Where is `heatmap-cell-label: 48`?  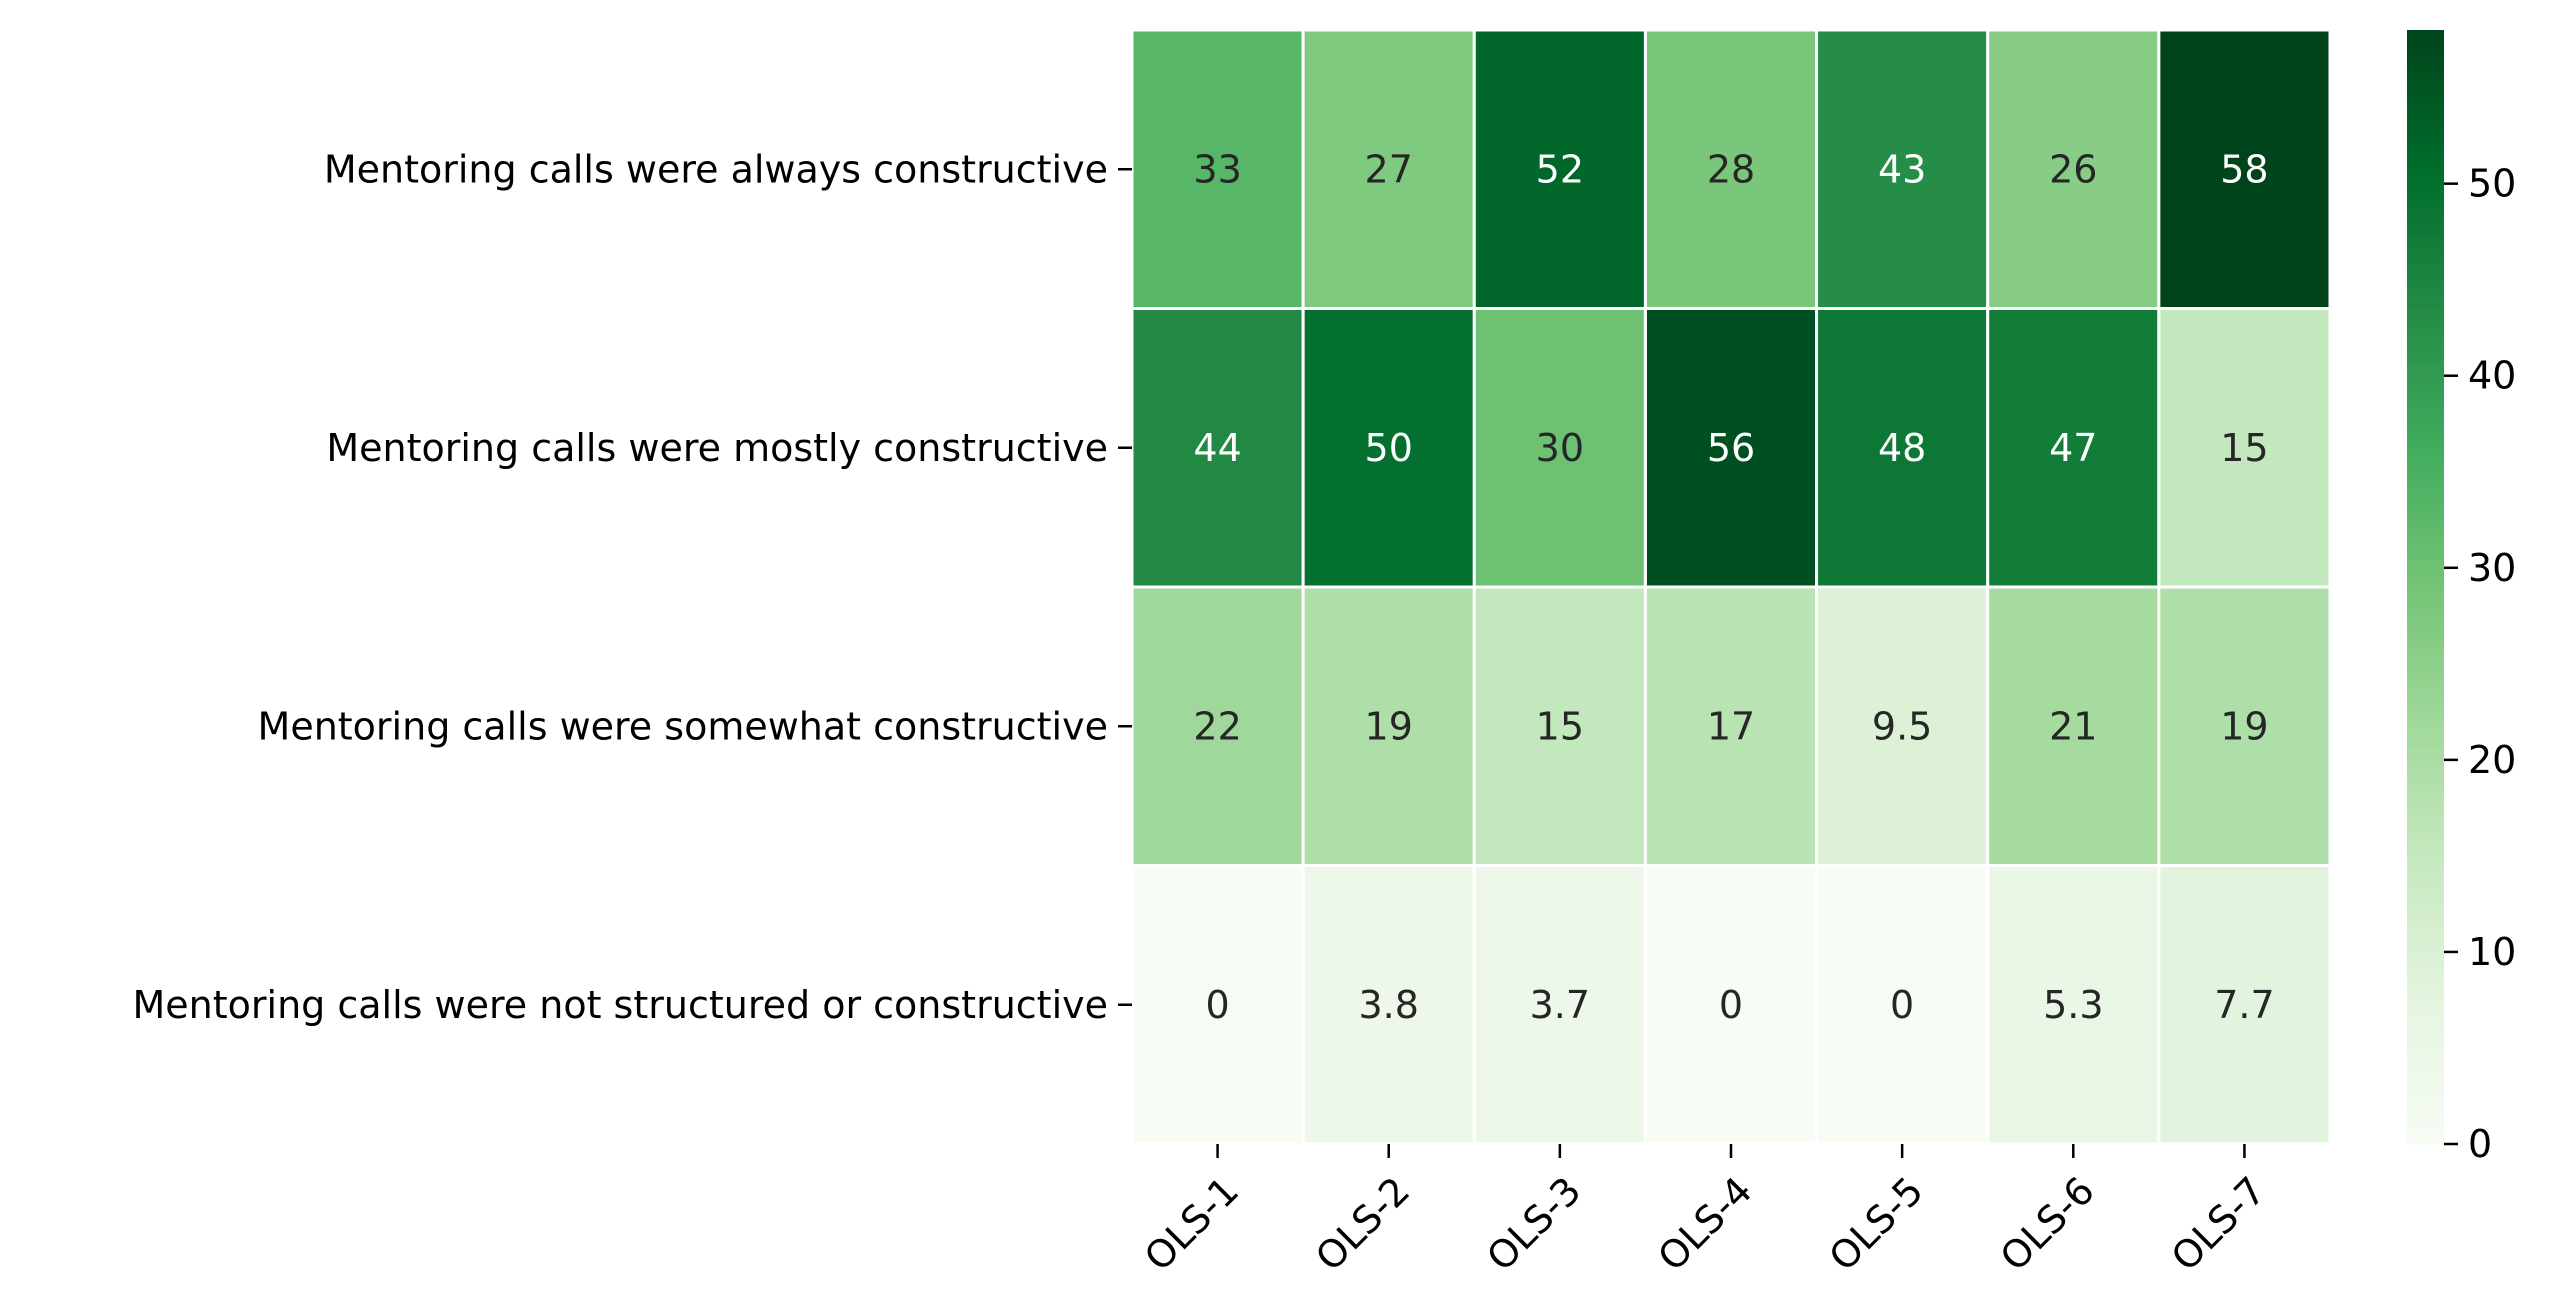
heatmap-cell-label: 48 is located at coordinates (1902, 448).